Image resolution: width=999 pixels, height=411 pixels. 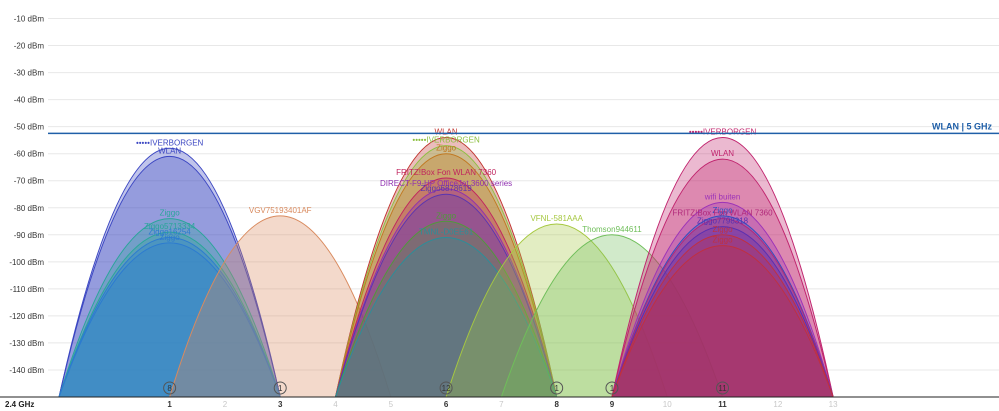 I want to click on channel-label: 2, so click(x=225, y=404).